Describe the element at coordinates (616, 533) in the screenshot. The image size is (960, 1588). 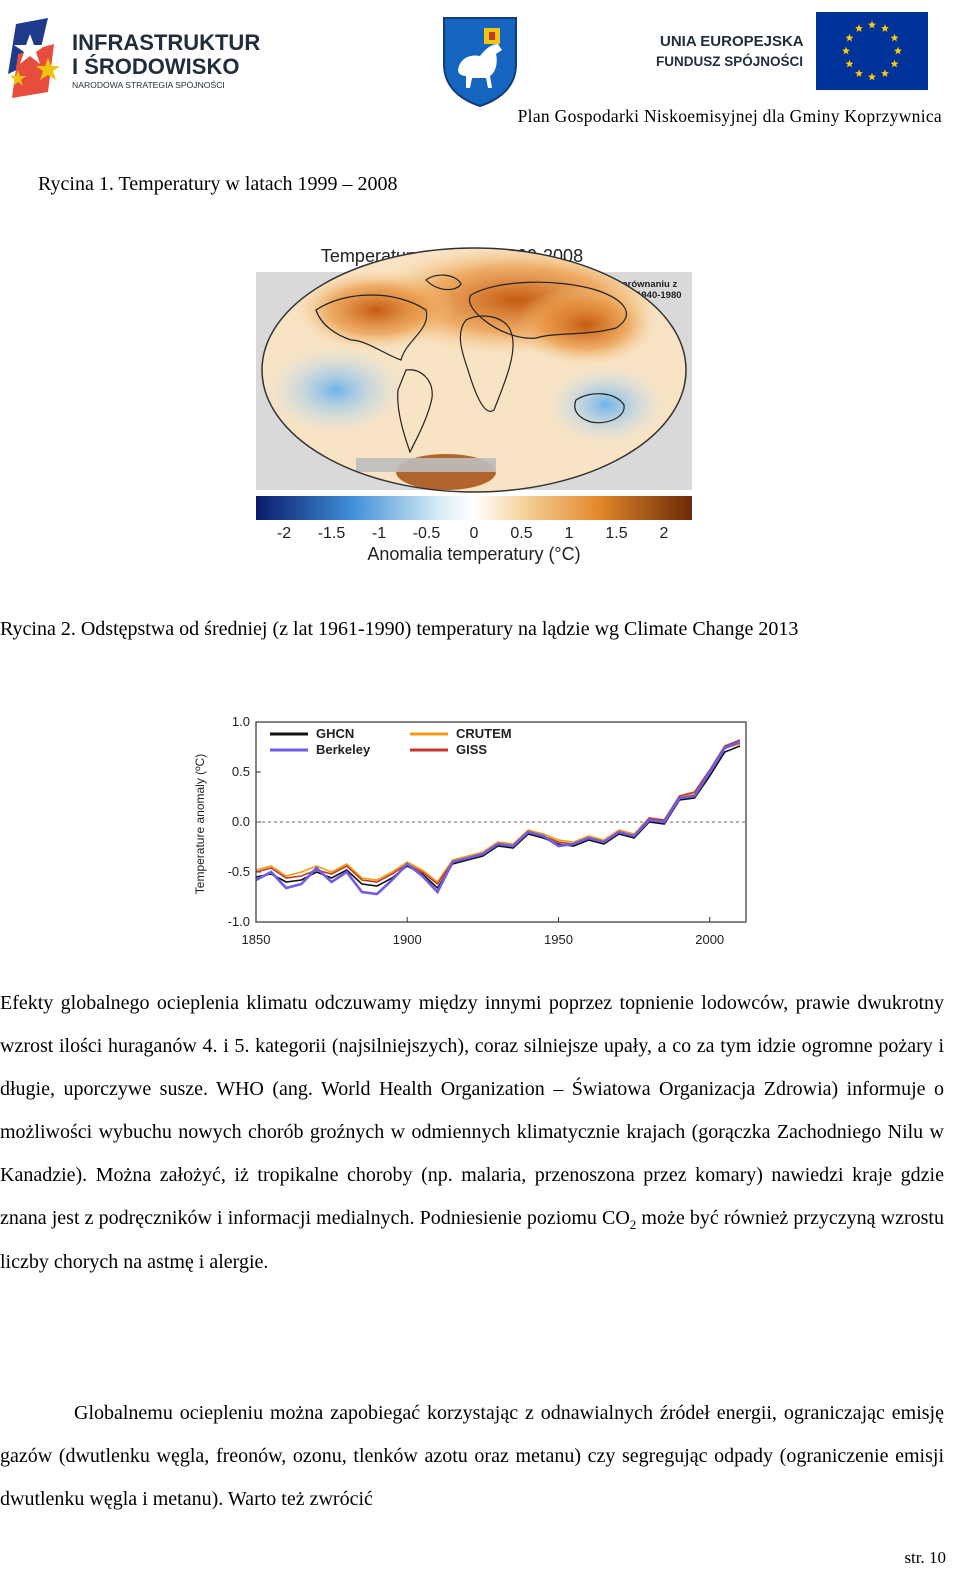
I see `colorbar-tick-label: 1.5` at that location.